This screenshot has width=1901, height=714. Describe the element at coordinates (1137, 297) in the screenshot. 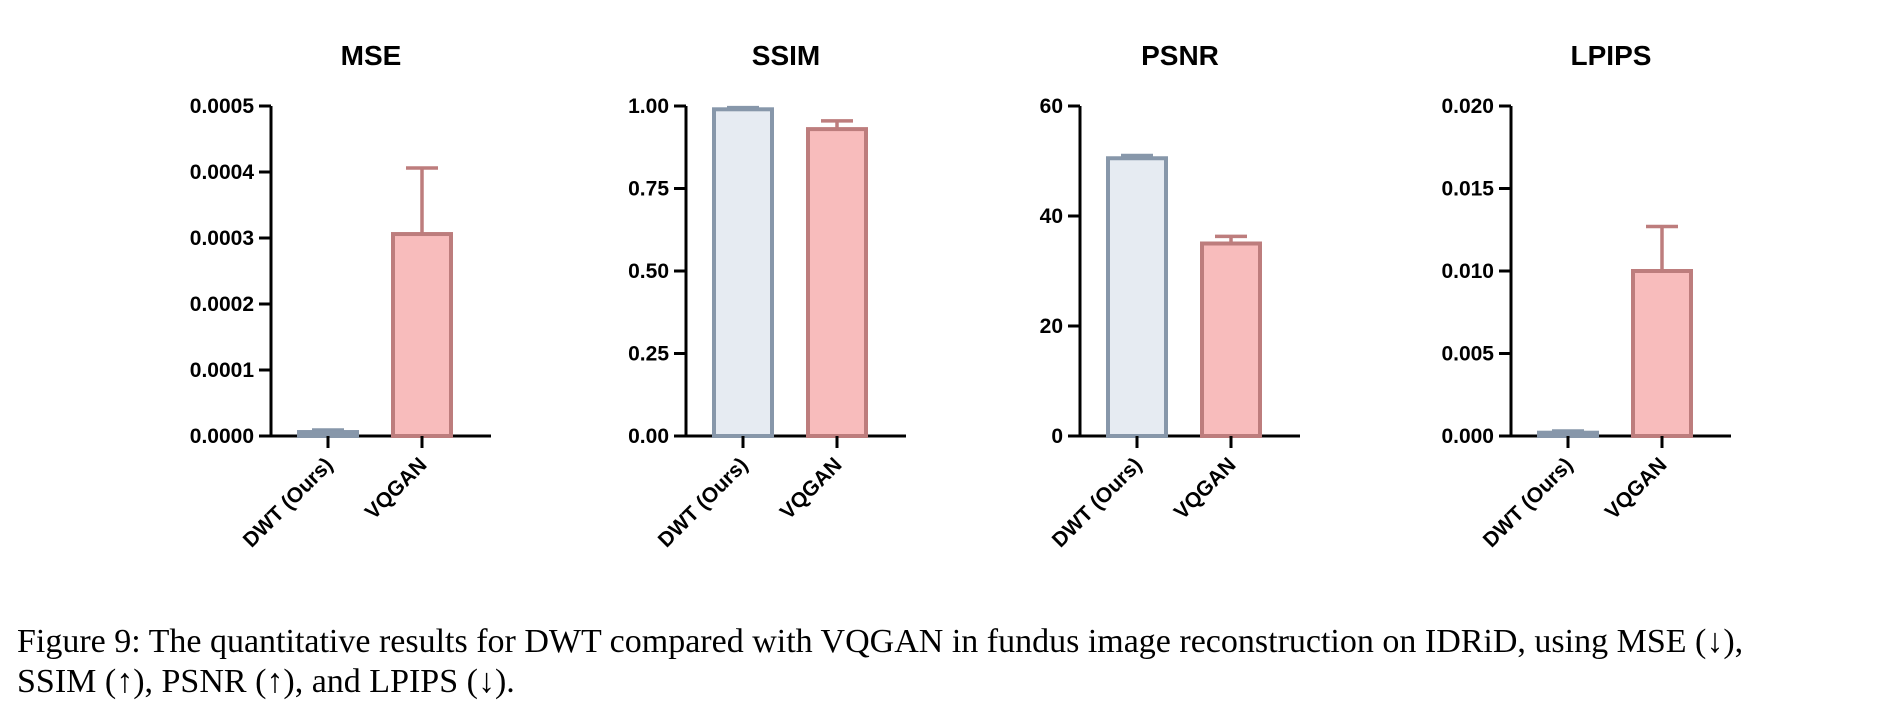

I see `bar-psnr-dwt` at that location.